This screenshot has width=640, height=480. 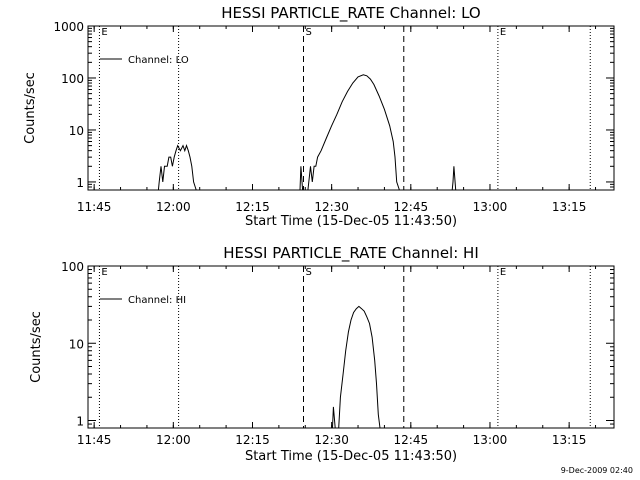 I want to click on chart-title: HESSI PARTICLE_RATE Channel: HI, so click(x=351, y=253).